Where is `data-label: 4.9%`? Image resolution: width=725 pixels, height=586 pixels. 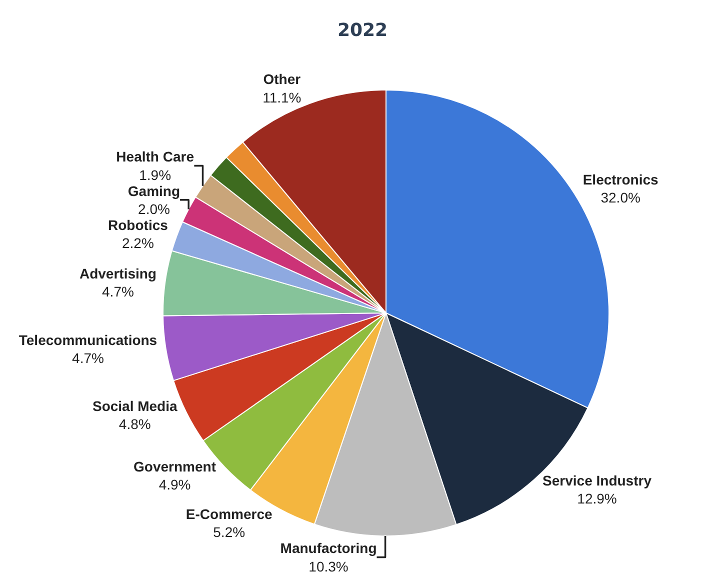
data-label: 4.9% is located at coordinates (174, 484).